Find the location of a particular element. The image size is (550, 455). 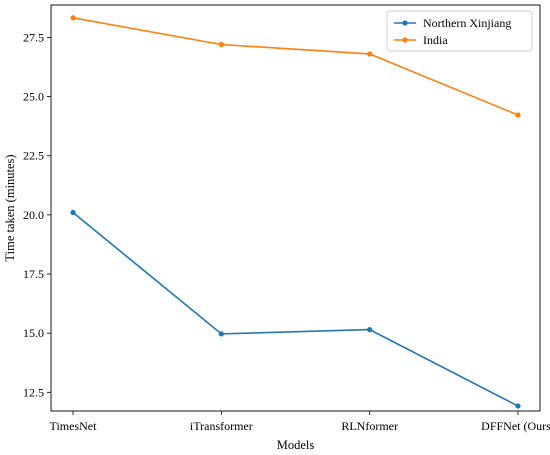

legend-box is located at coordinates (459, 31).